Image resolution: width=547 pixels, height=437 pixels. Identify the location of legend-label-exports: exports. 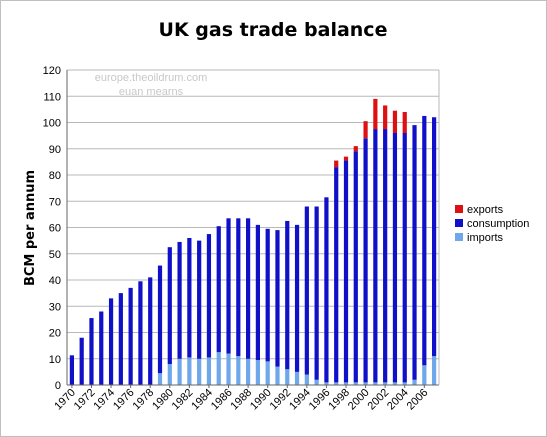
(485, 210).